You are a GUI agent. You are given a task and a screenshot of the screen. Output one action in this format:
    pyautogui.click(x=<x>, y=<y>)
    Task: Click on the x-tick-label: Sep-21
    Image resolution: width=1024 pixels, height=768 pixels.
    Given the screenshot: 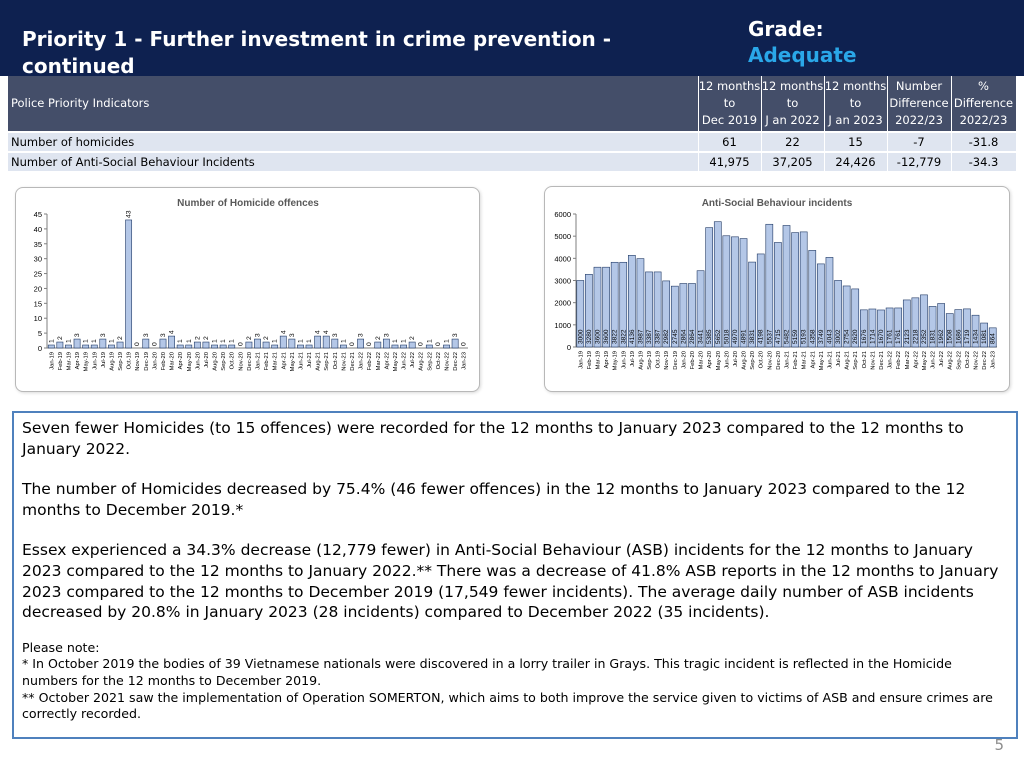 What is the action you would take?
    pyautogui.click(x=856, y=360)
    